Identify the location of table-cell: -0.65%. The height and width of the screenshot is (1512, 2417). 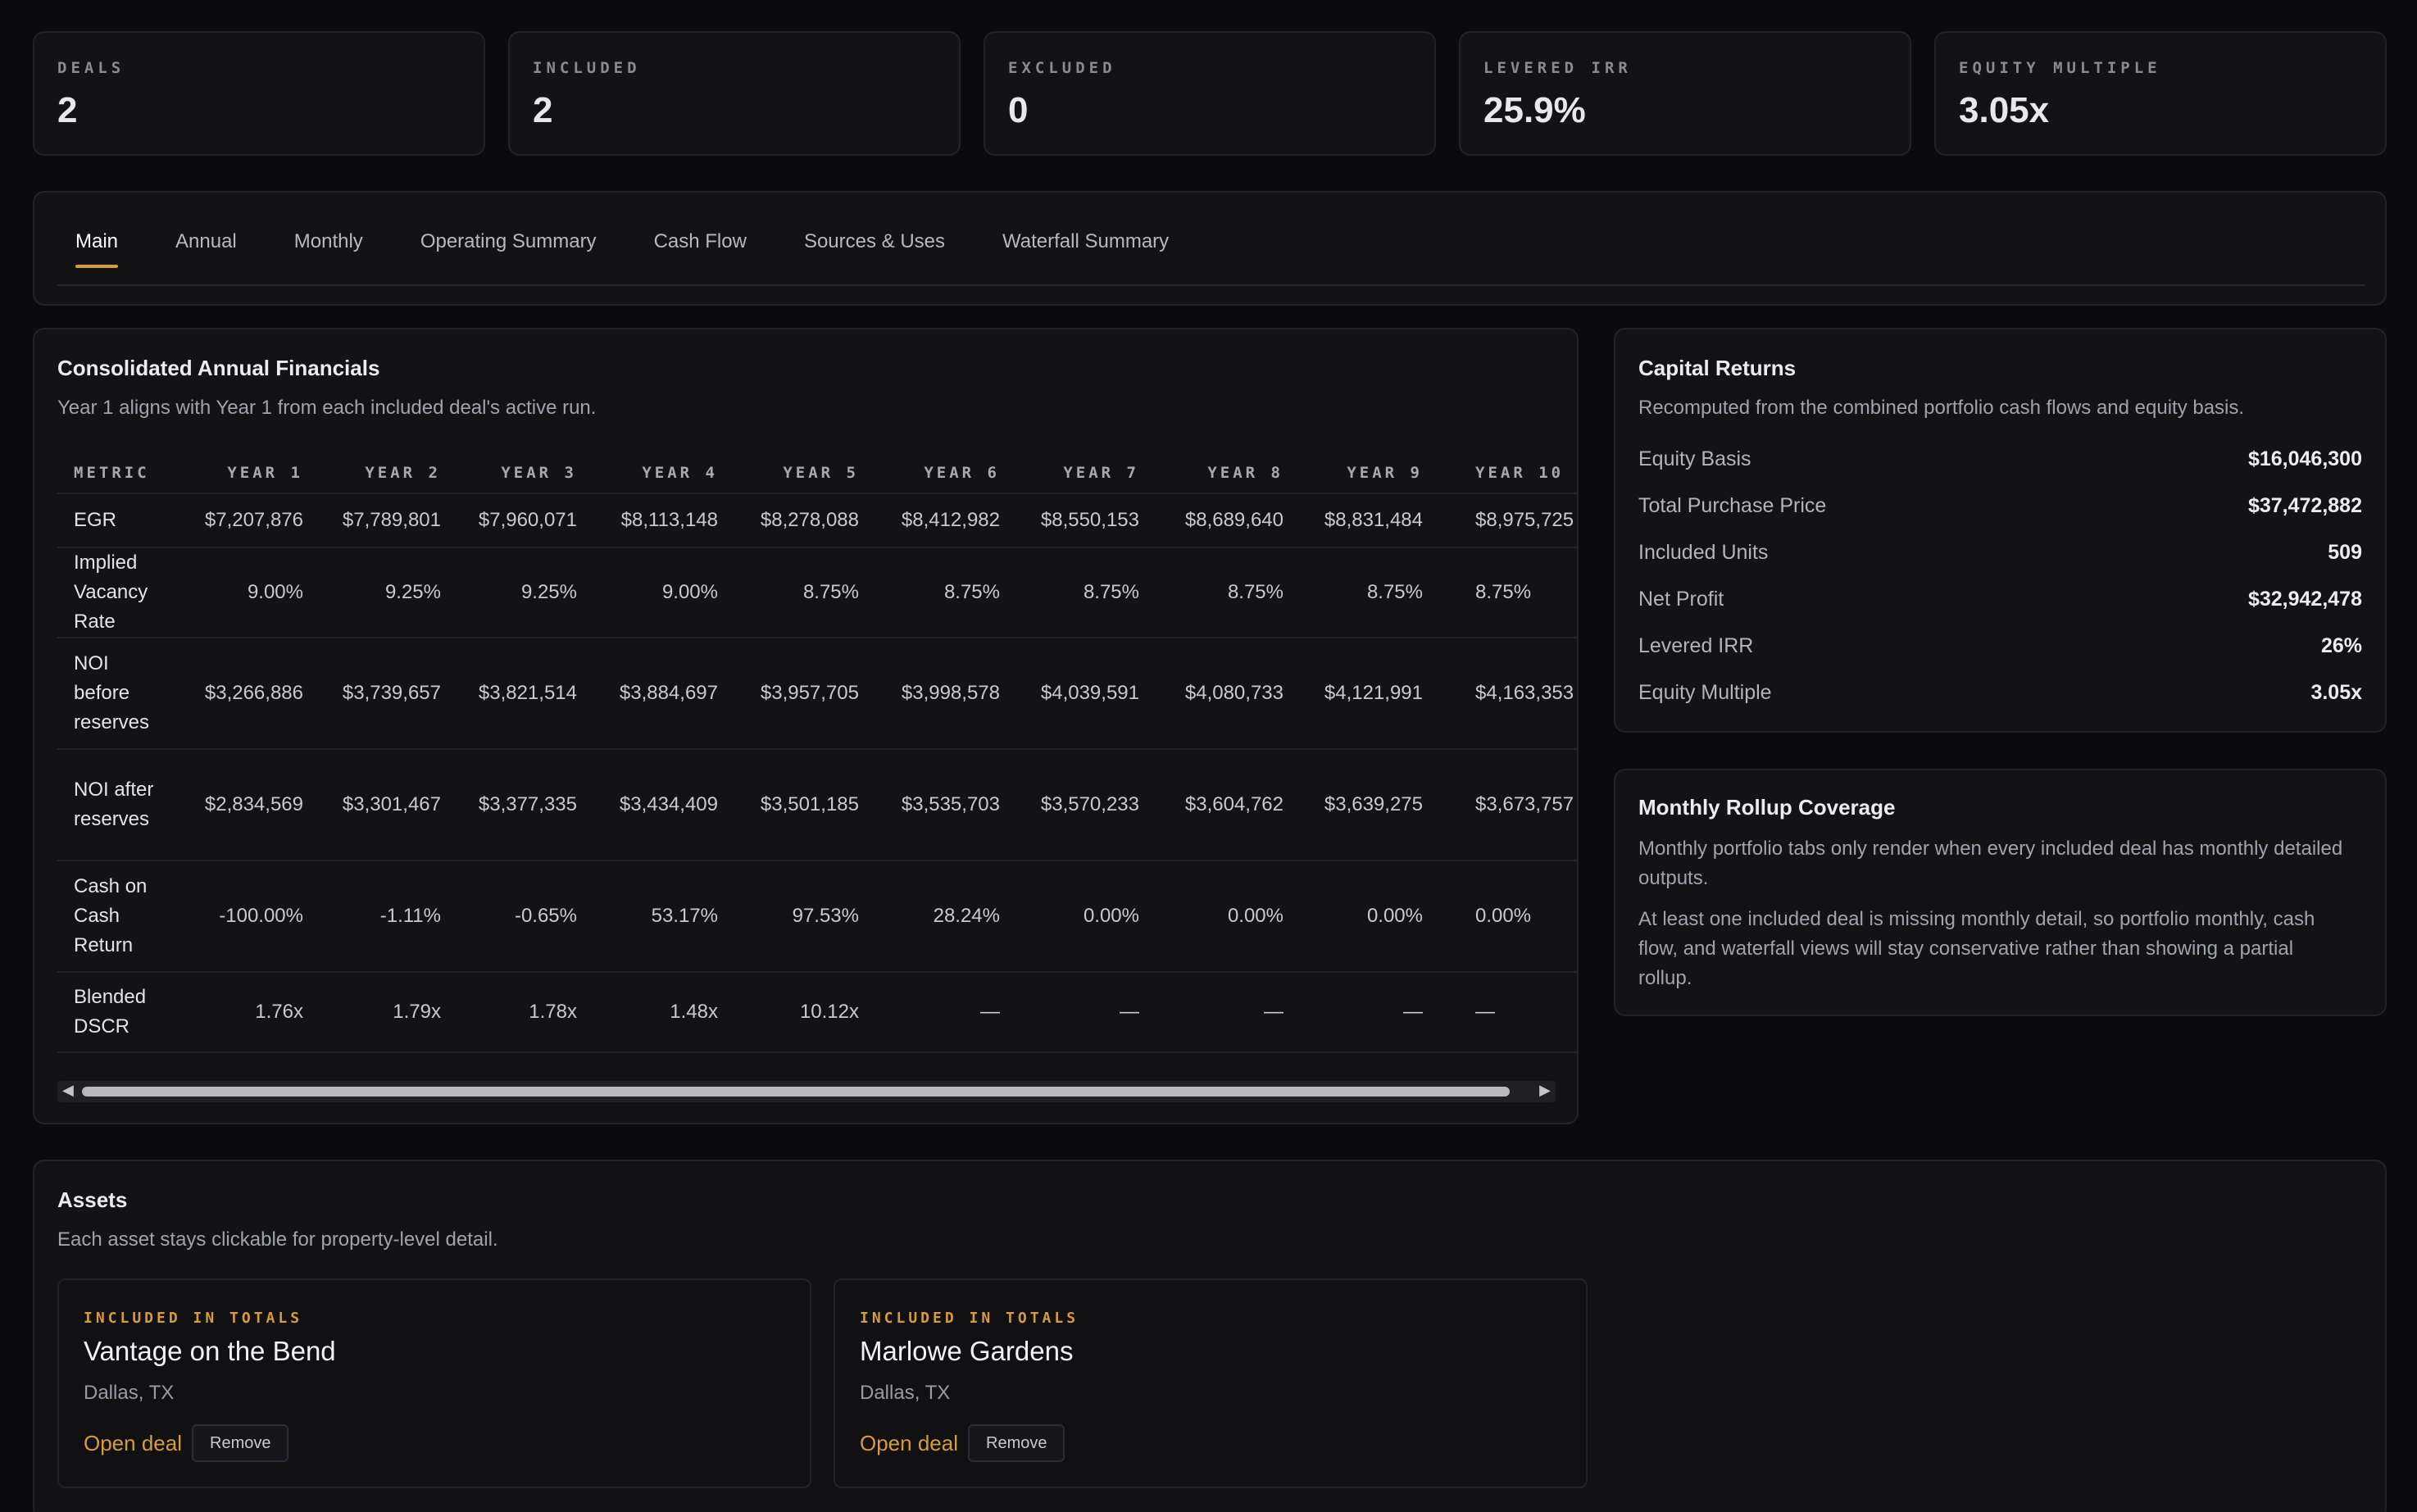
(529, 917).